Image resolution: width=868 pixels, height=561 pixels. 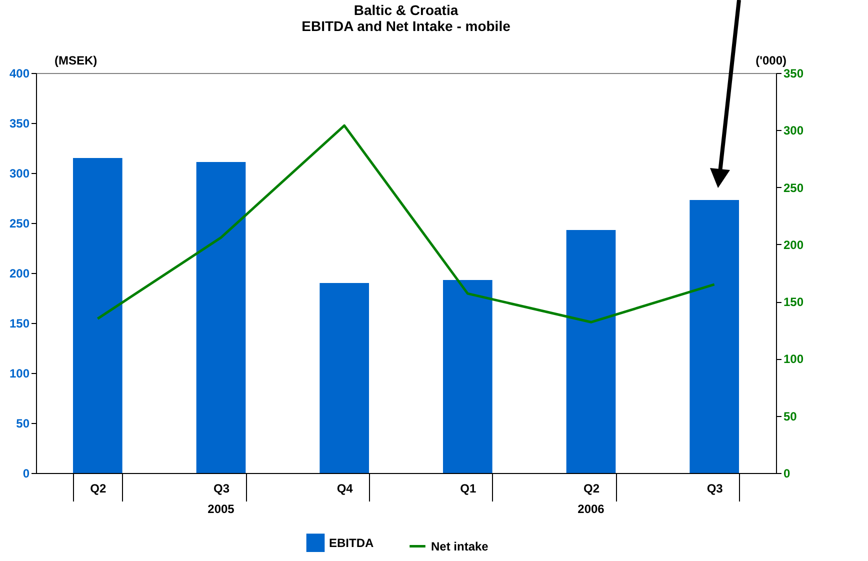 I want to click on y-tick-label: 200, so click(x=19, y=273).